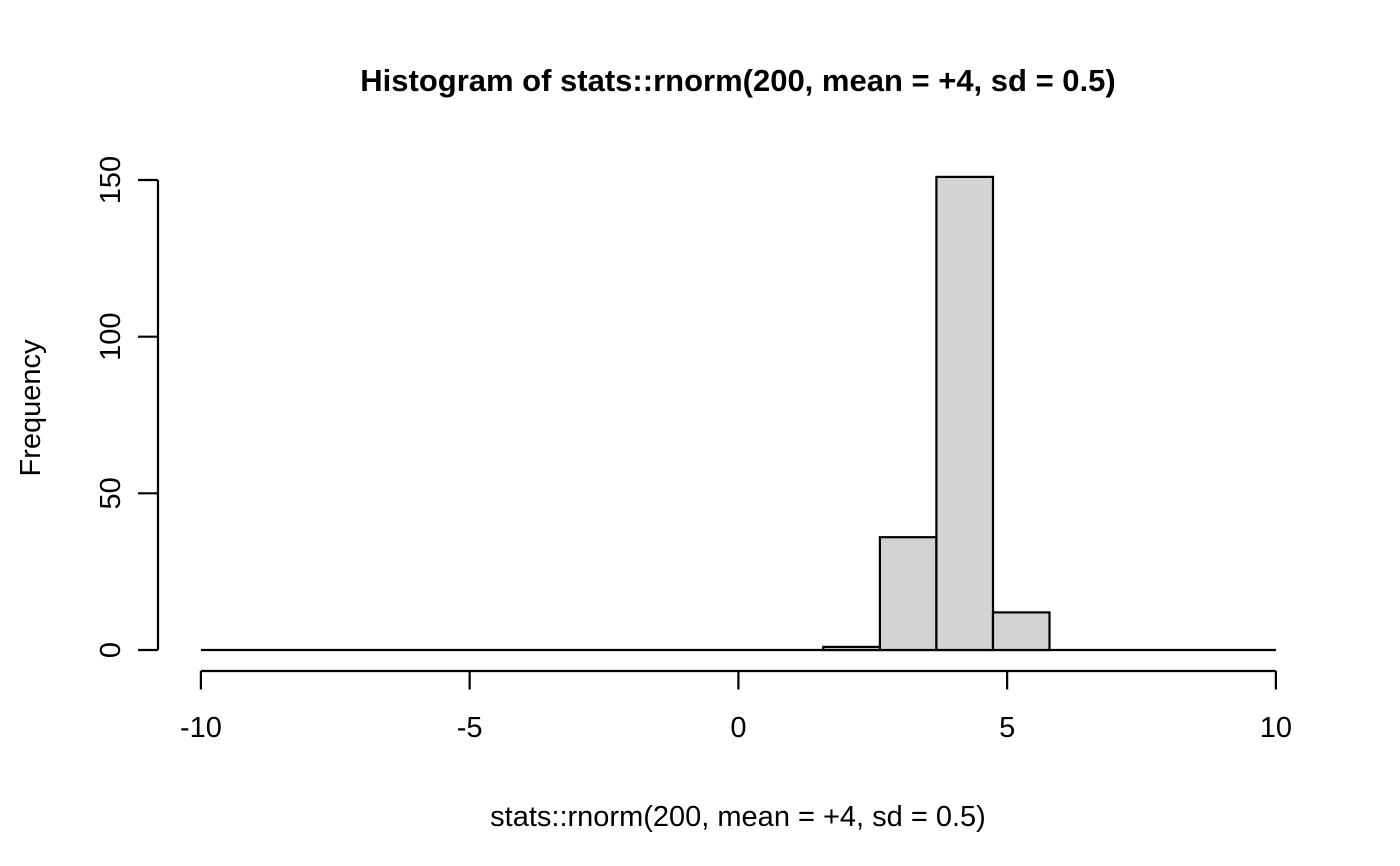  Describe the element at coordinates (111, 493) in the screenshot. I see `y-tick-label: 50` at that location.